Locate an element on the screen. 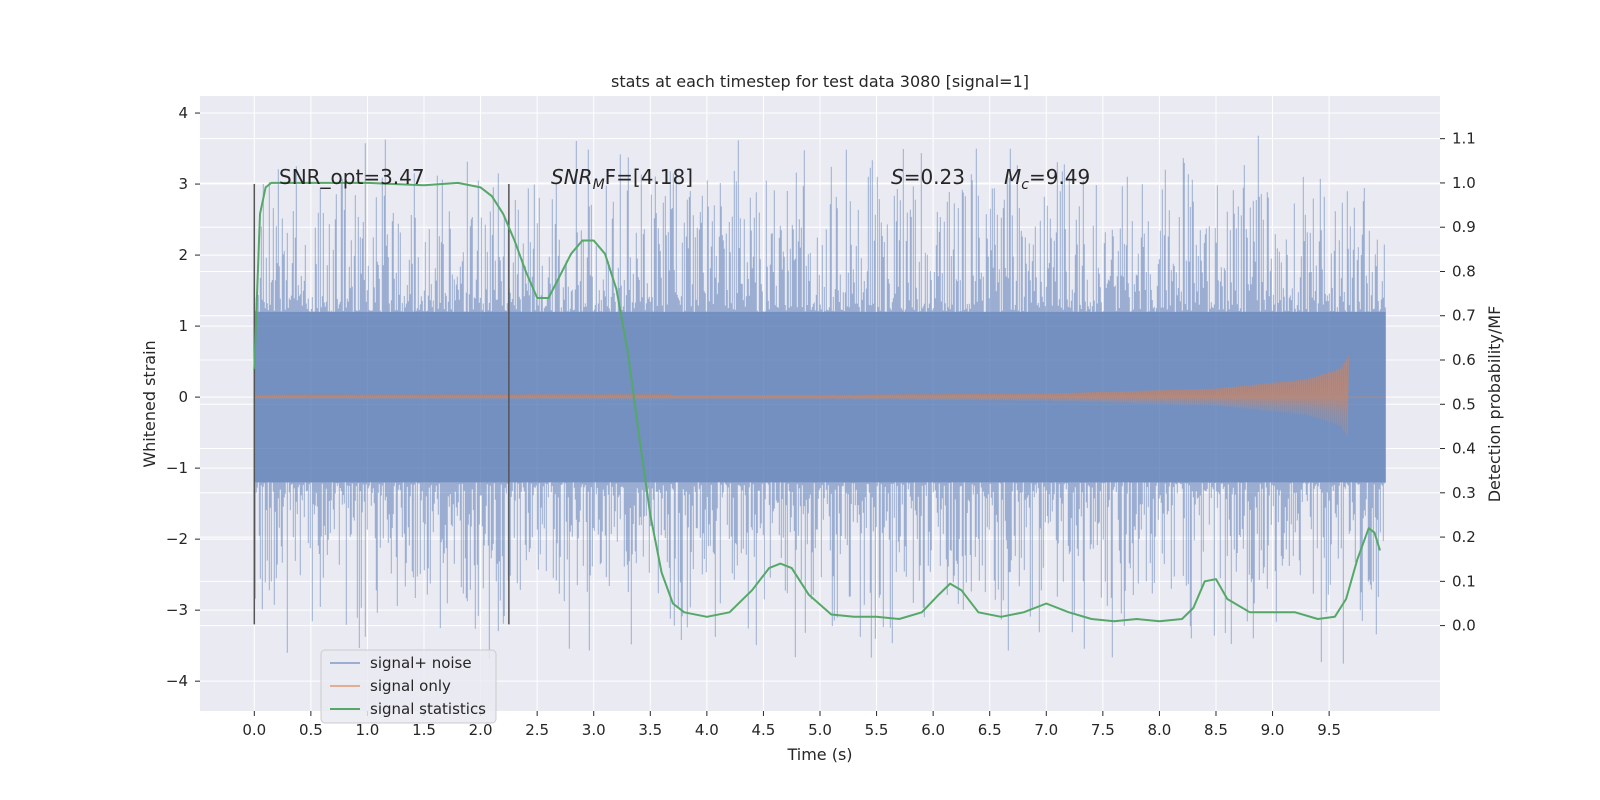 Image resolution: width=1600 pixels, height=800 pixels. y-tick-label-right: 1.1 is located at coordinates (1464, 139).